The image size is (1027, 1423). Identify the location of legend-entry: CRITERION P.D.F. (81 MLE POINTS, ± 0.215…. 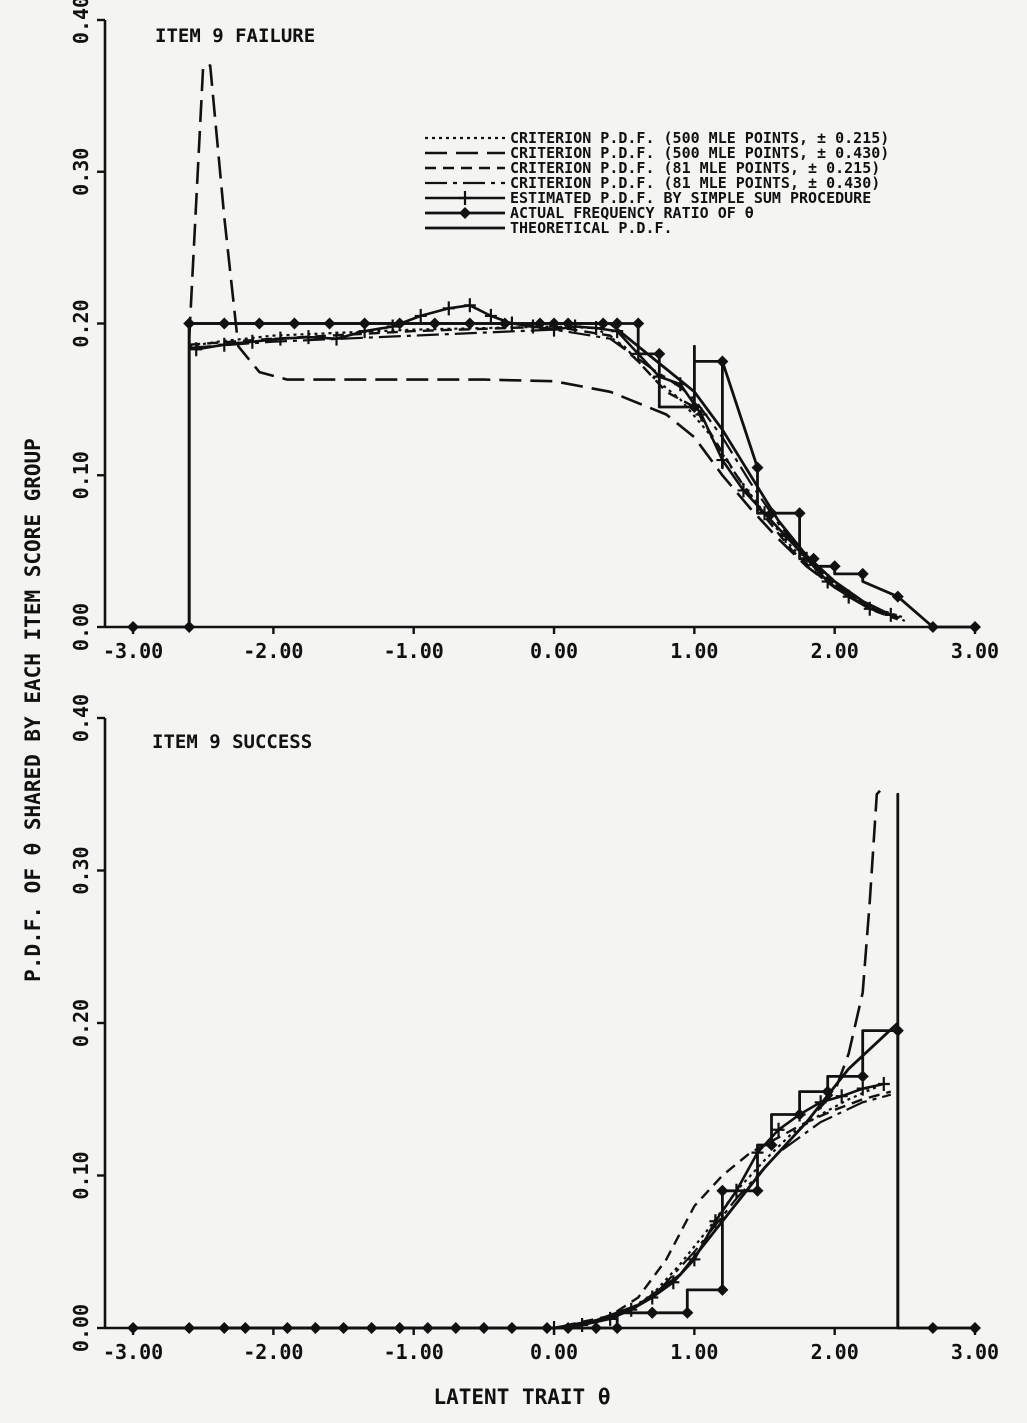
(695, 168).